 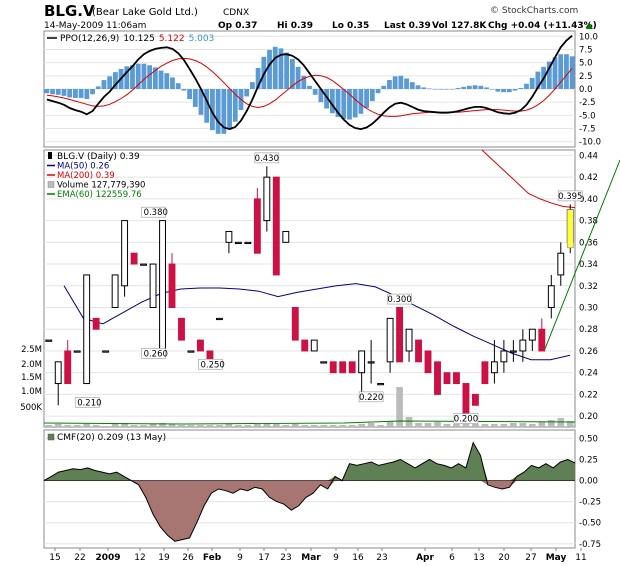 I want to click on price-y-tick-label: 0.38, so click(x=588, y=222).